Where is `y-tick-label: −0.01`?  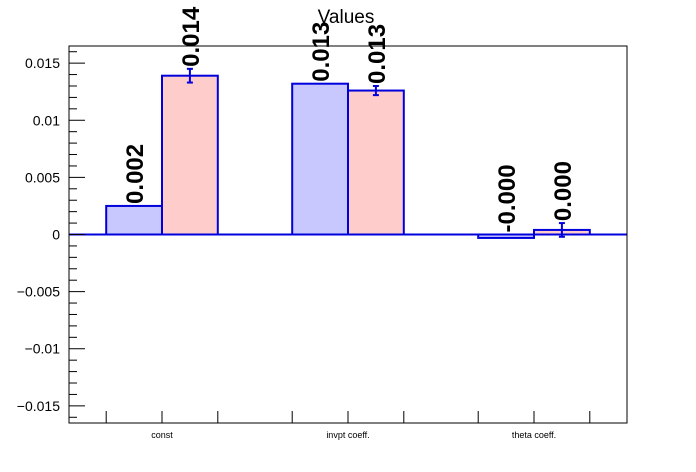
y-tick-label: −0.01 is located at coordinates (43, 349).